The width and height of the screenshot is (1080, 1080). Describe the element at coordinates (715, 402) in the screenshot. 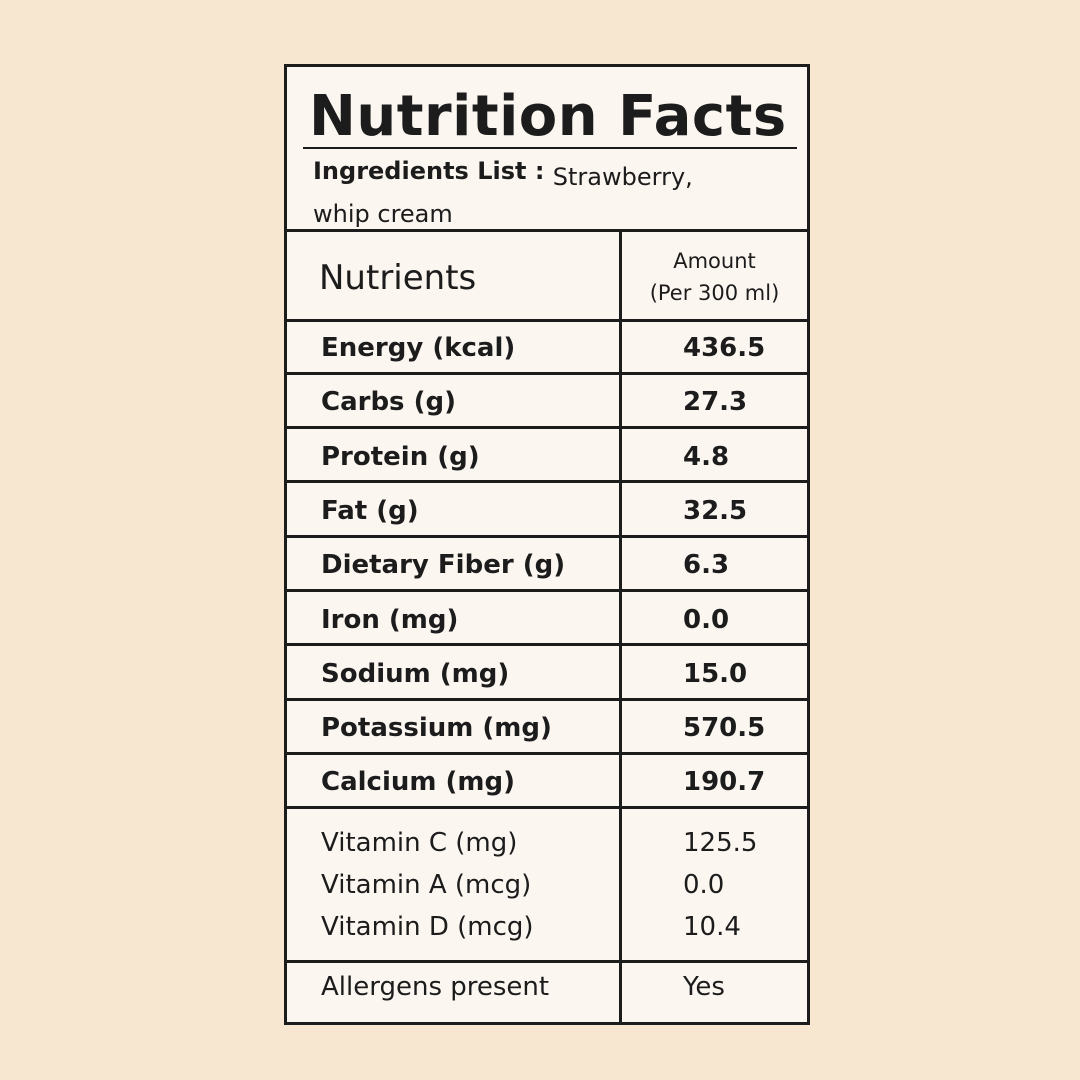

I see `nutrient-value: 27.3` at that location.